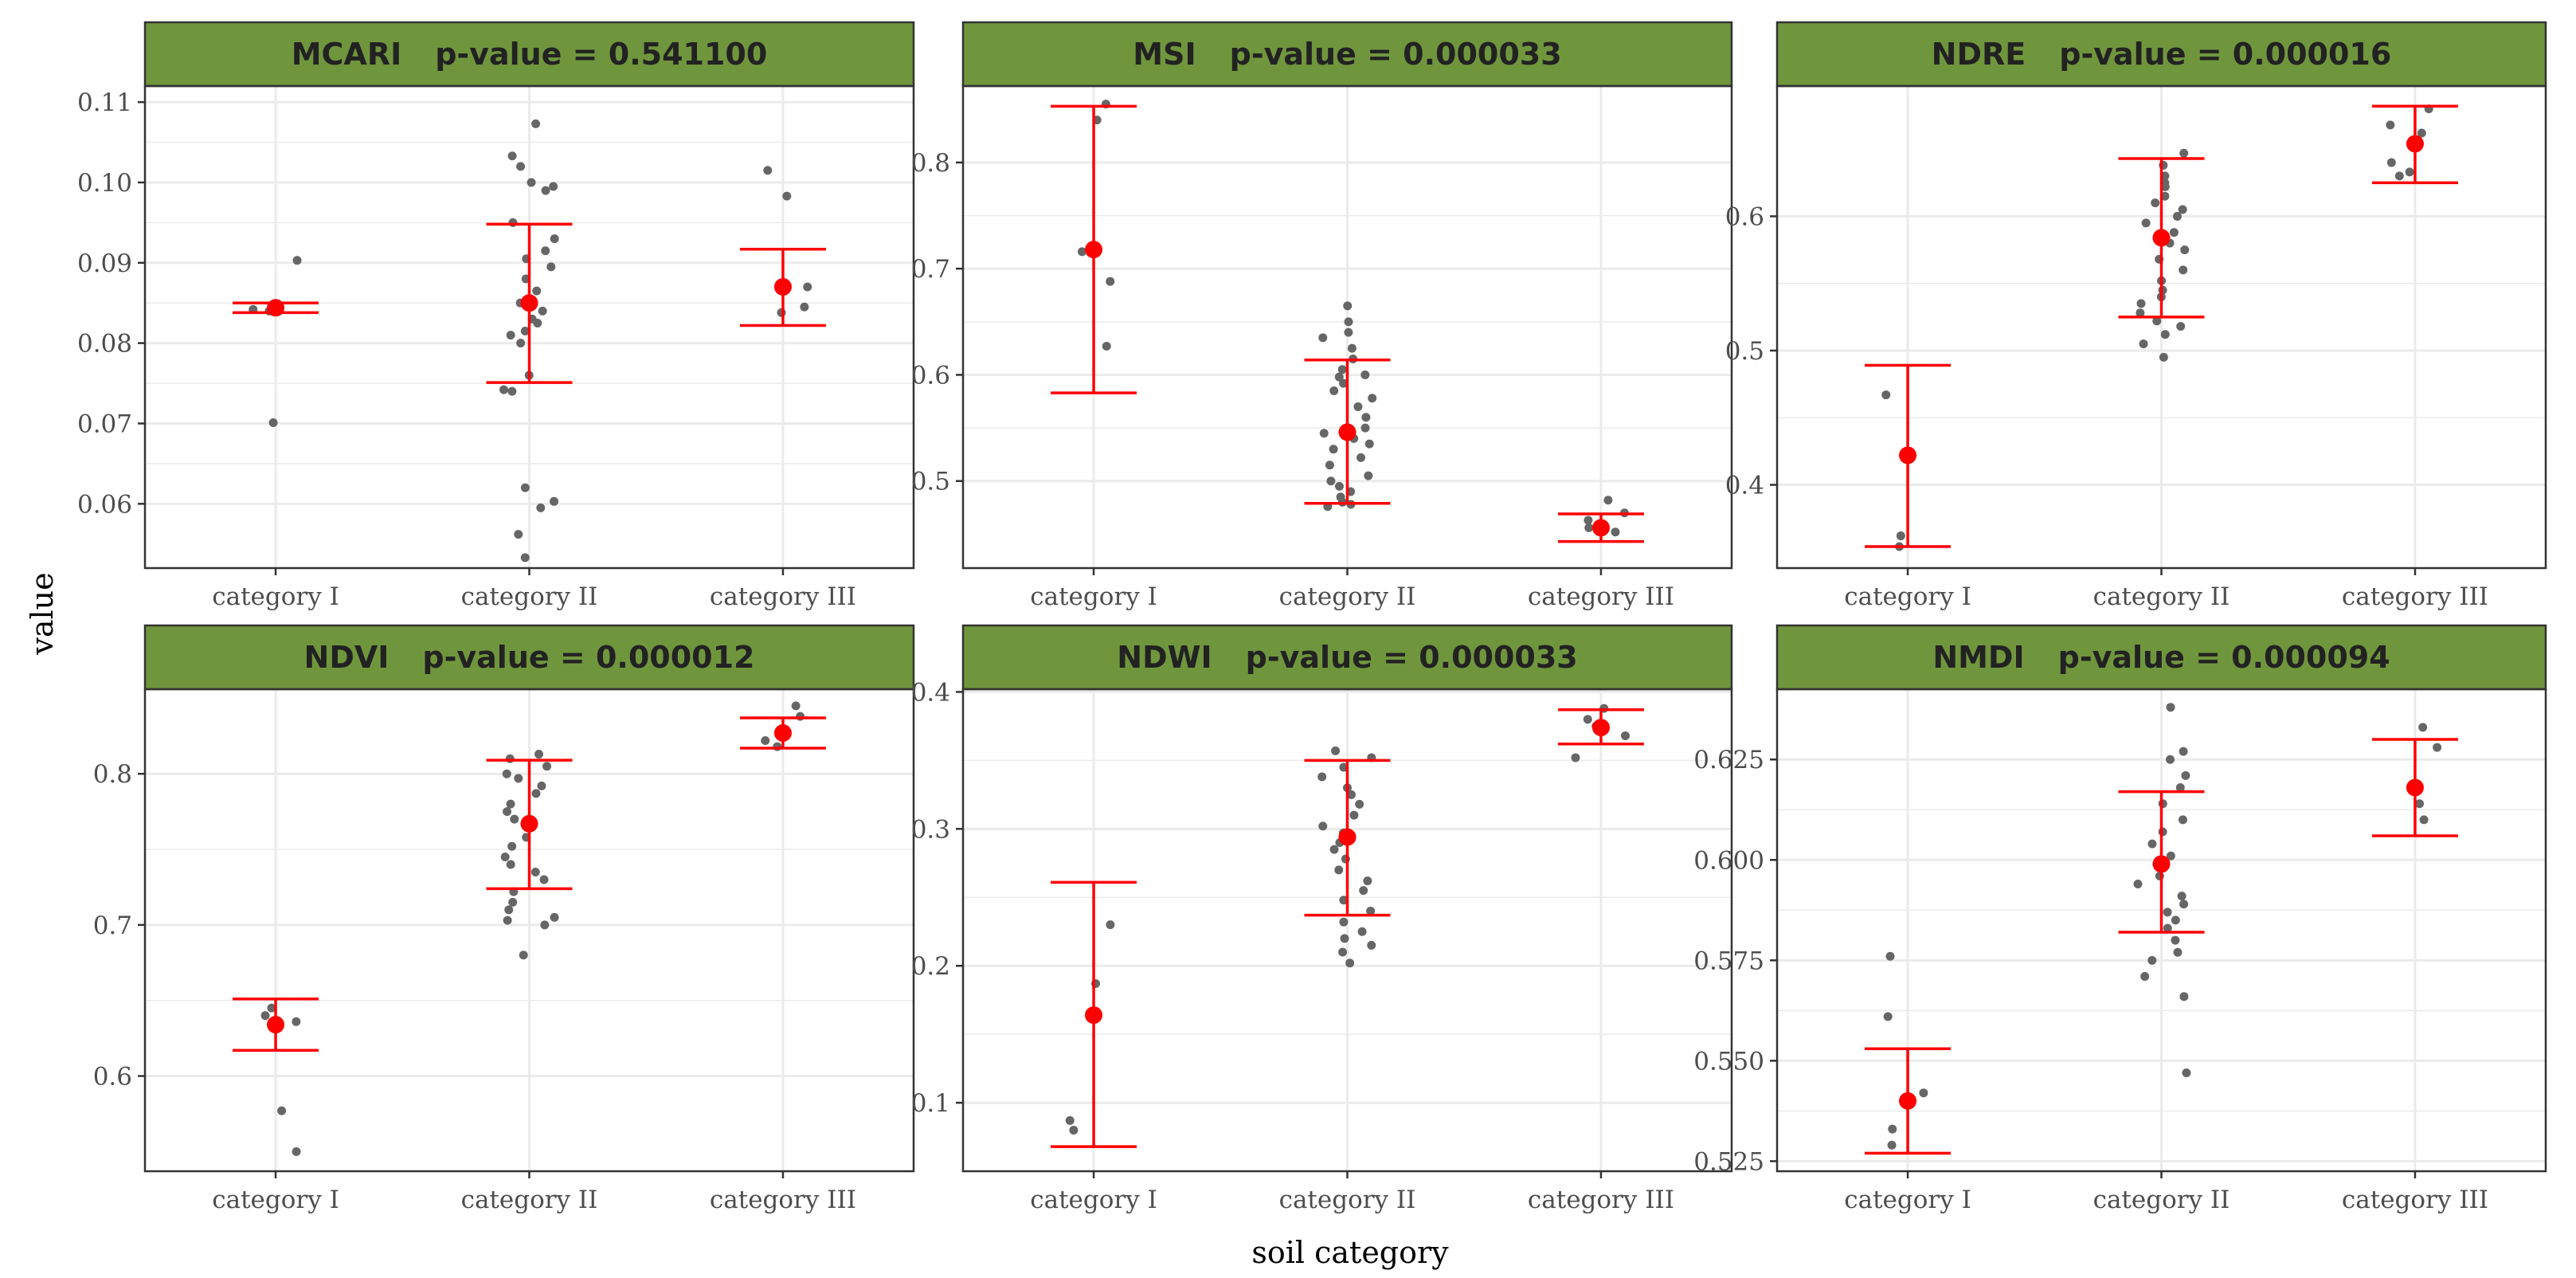 The image size is (2576, 1278). I want to click on y-tick-label: 0.4, so click(930, 692).